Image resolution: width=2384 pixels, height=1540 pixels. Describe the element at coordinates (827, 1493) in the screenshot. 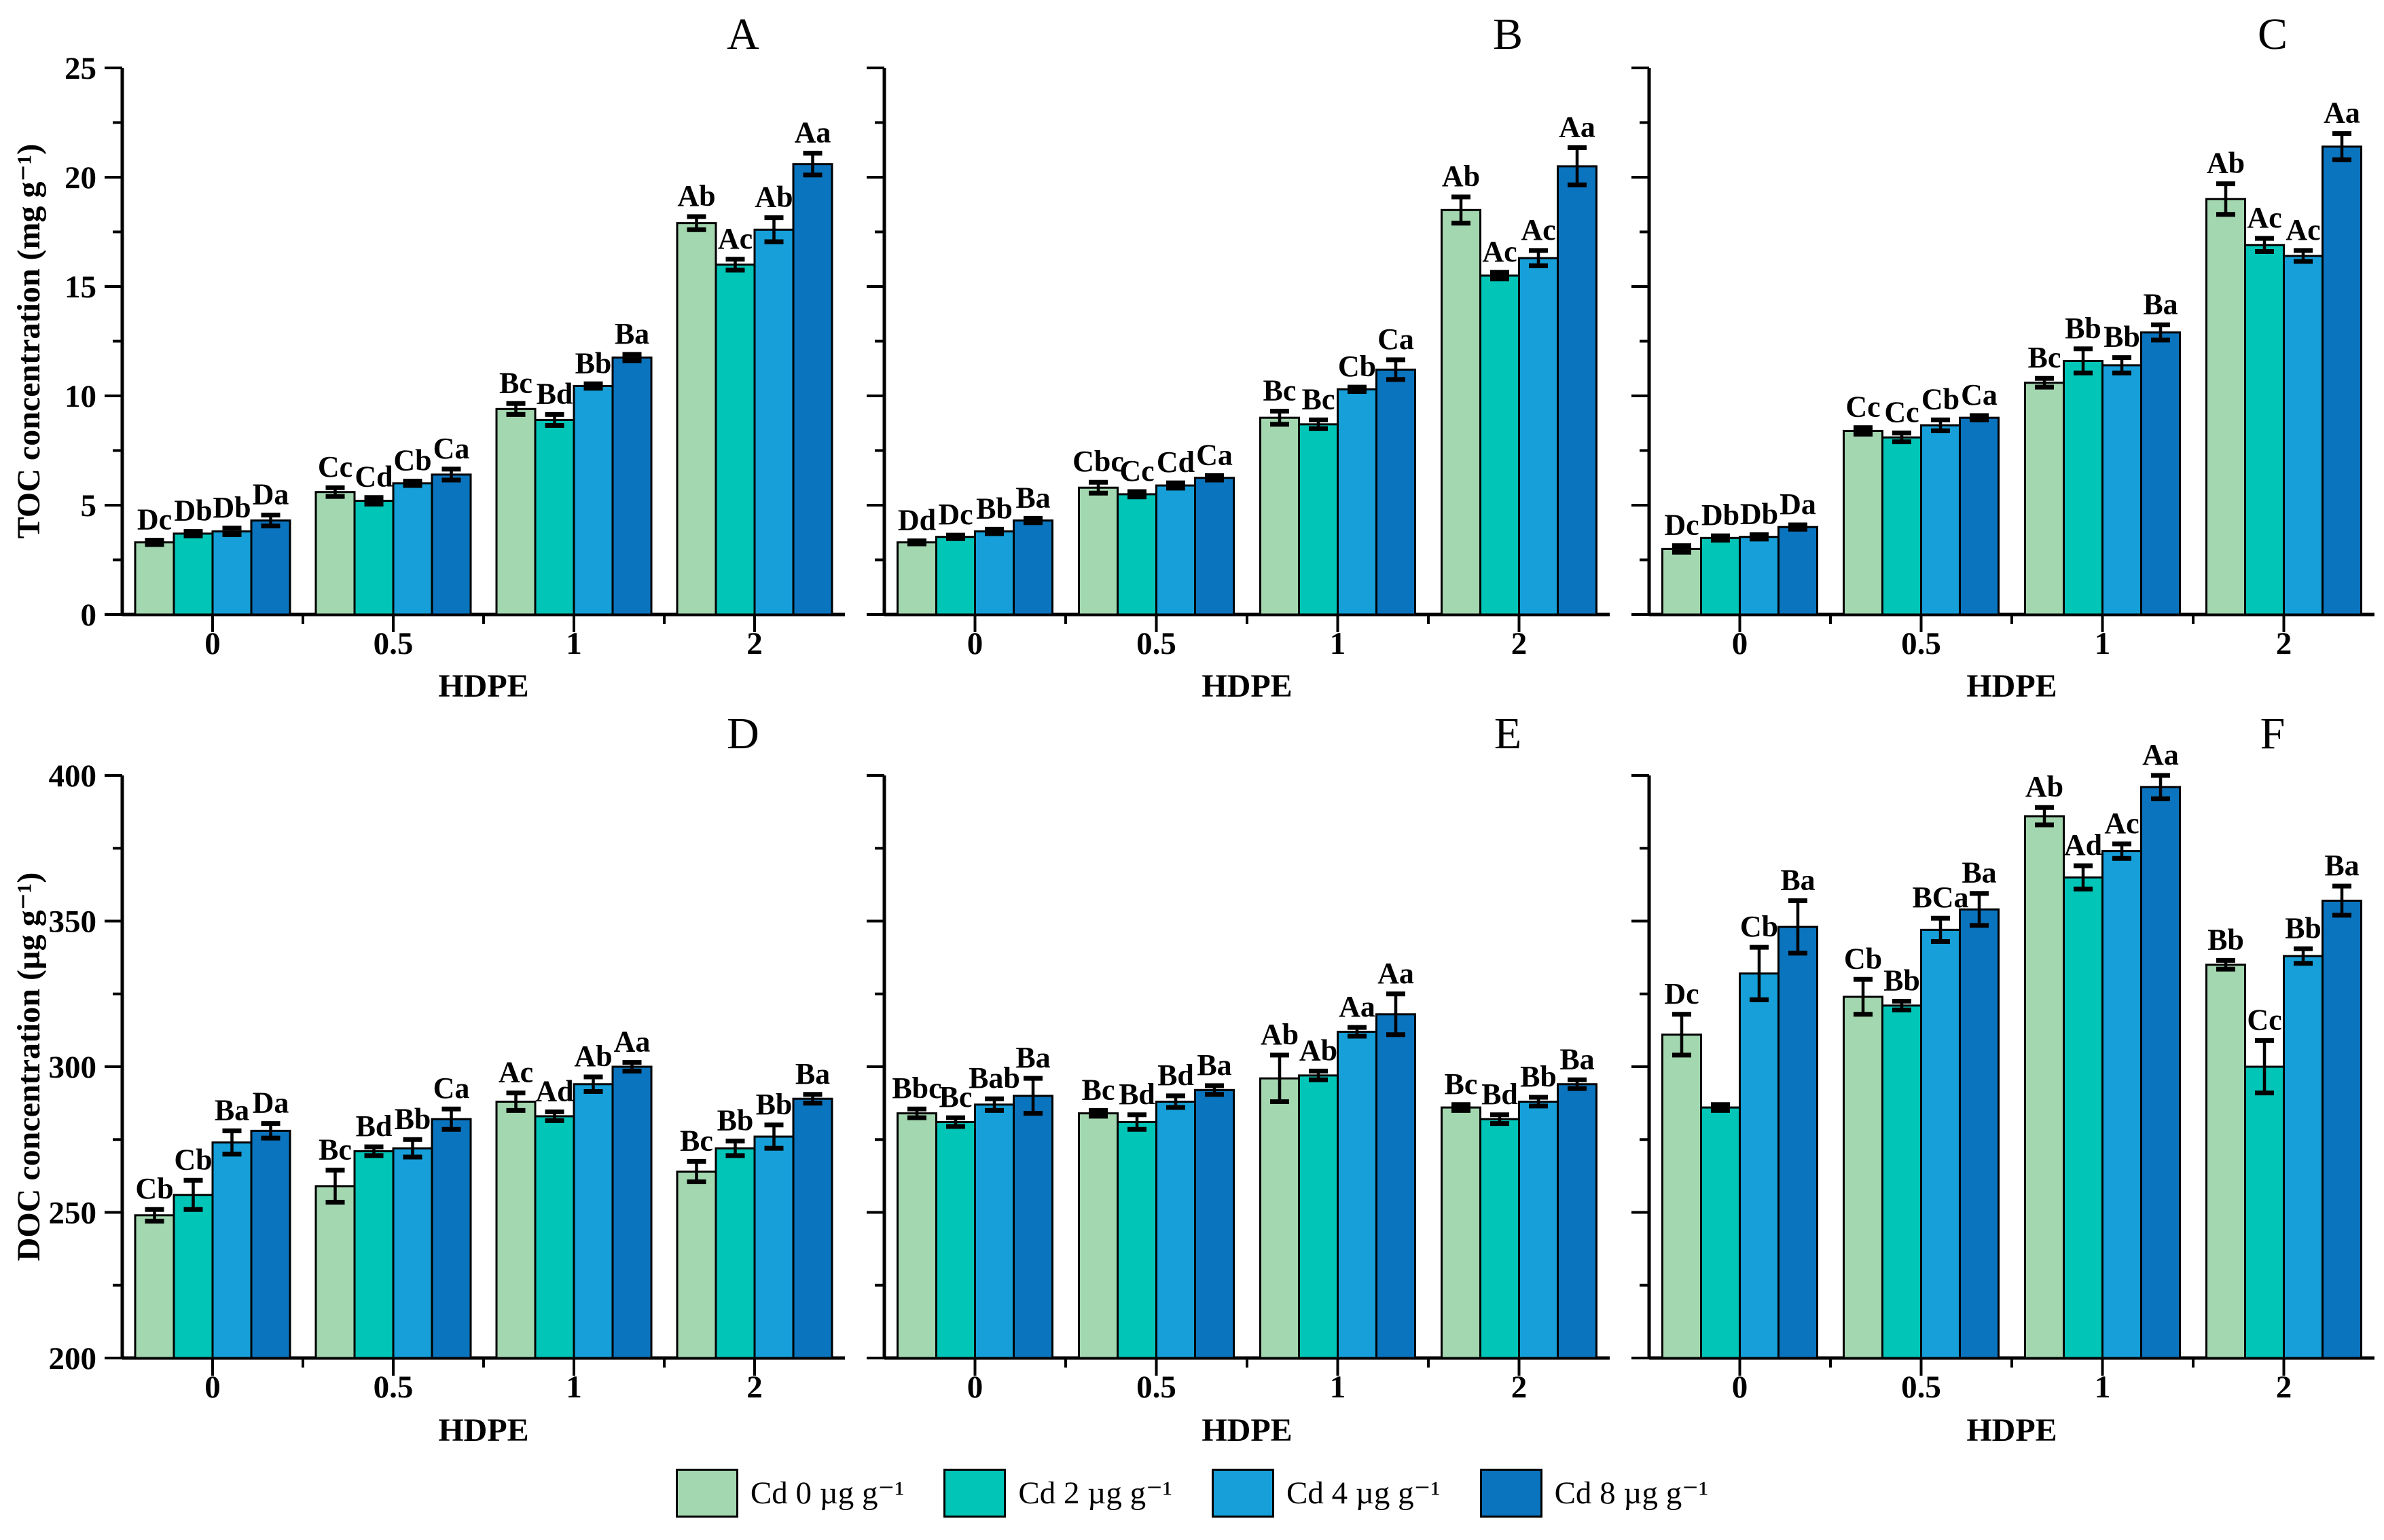

I see `legend-label-cd0: Cd 0 µg g⁻¹` at that location.